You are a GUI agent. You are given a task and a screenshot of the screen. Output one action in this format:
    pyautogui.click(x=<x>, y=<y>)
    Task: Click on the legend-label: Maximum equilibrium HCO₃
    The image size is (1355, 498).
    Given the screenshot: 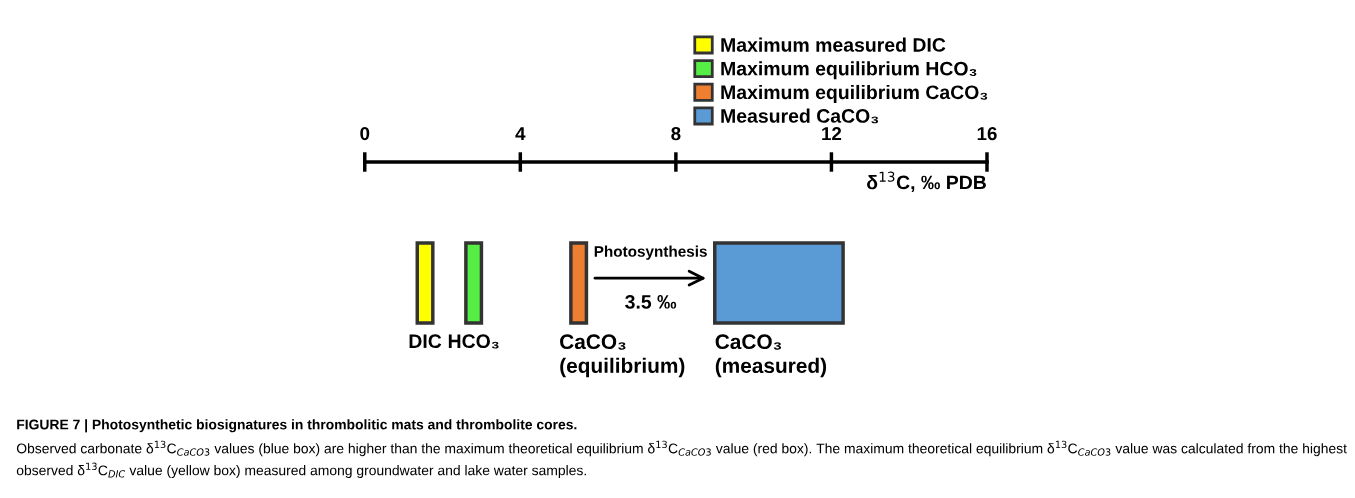 What is the action you would take?
    pyautogui.click(x=849, y=70)
    